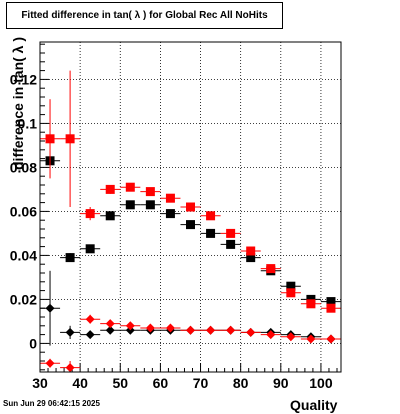 The width and height of the screenshot is (400, 414). What do you see at coordinates (314, 405) in the screenshot?
I see `x-axis-label: Quality` at bounding box center [314, 405].